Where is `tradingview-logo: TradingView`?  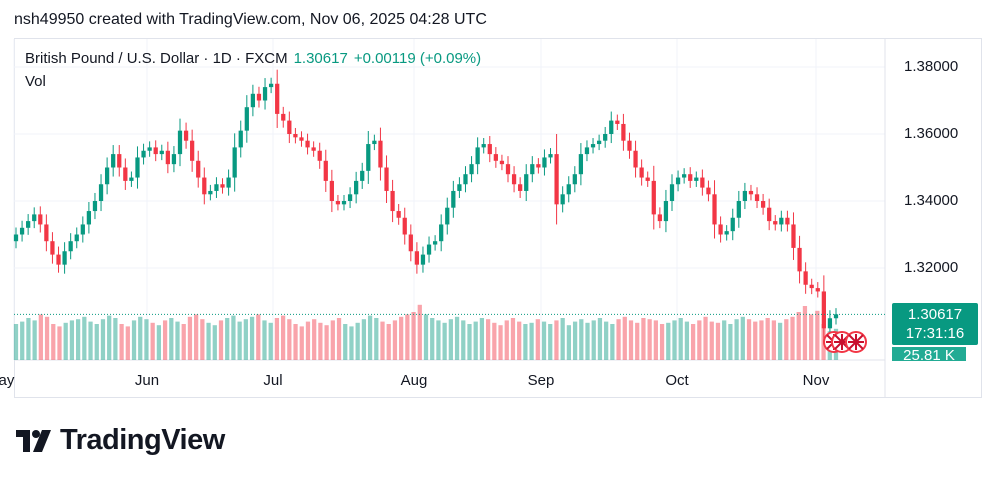
tradingview-logo: TradingView is located at coordinates (120, 440).